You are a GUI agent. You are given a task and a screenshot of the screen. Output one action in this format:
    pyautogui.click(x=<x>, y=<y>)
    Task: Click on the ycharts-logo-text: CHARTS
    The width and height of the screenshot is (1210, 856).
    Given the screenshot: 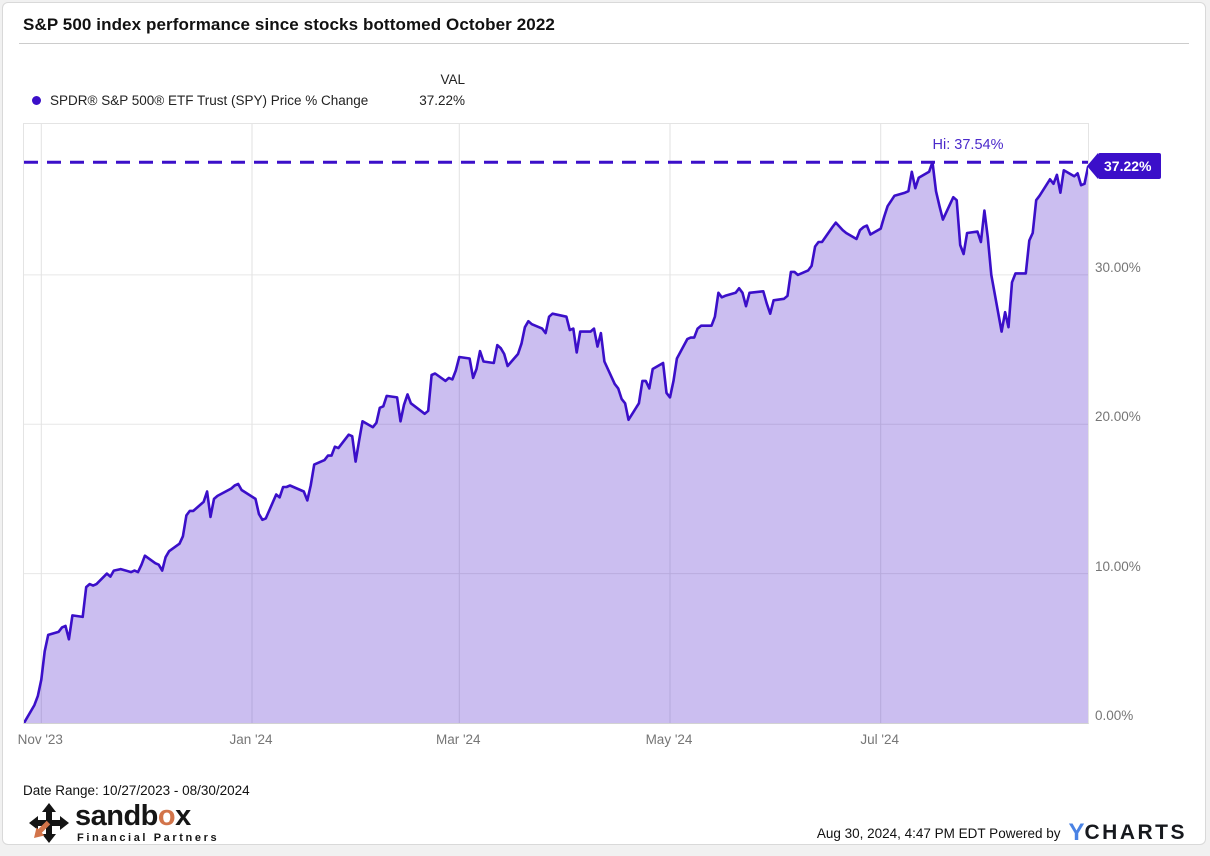 What is the action you would take?
    pyautogui.click(x=1135, y=832)
    